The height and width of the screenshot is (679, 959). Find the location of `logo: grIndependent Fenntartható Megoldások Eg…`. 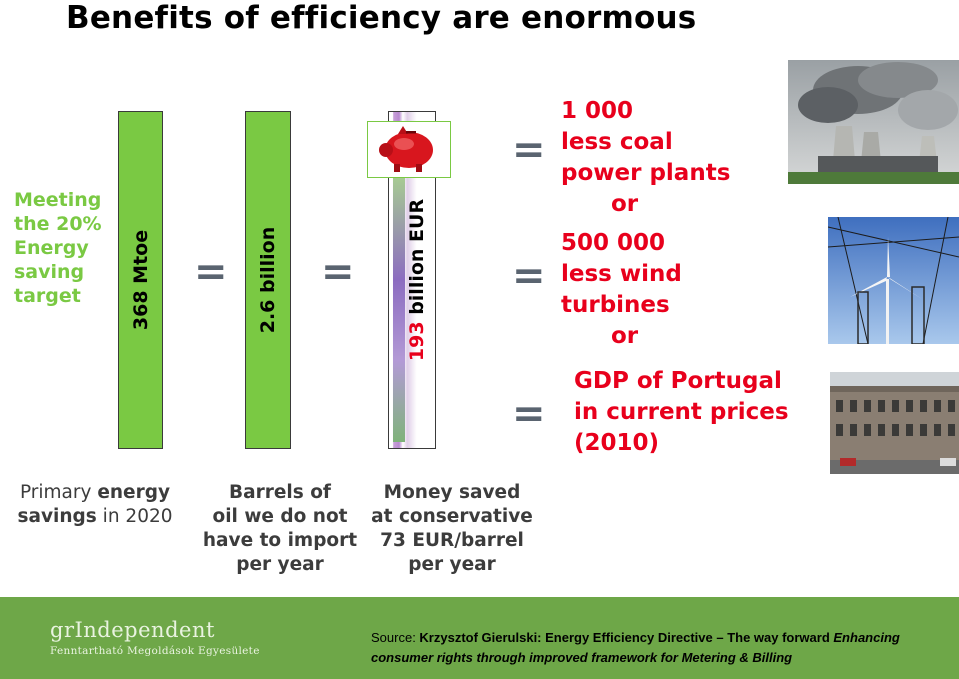

logo: grIndependent Fenntartható Megoldások Eg… is located at coordinates (170, 637).